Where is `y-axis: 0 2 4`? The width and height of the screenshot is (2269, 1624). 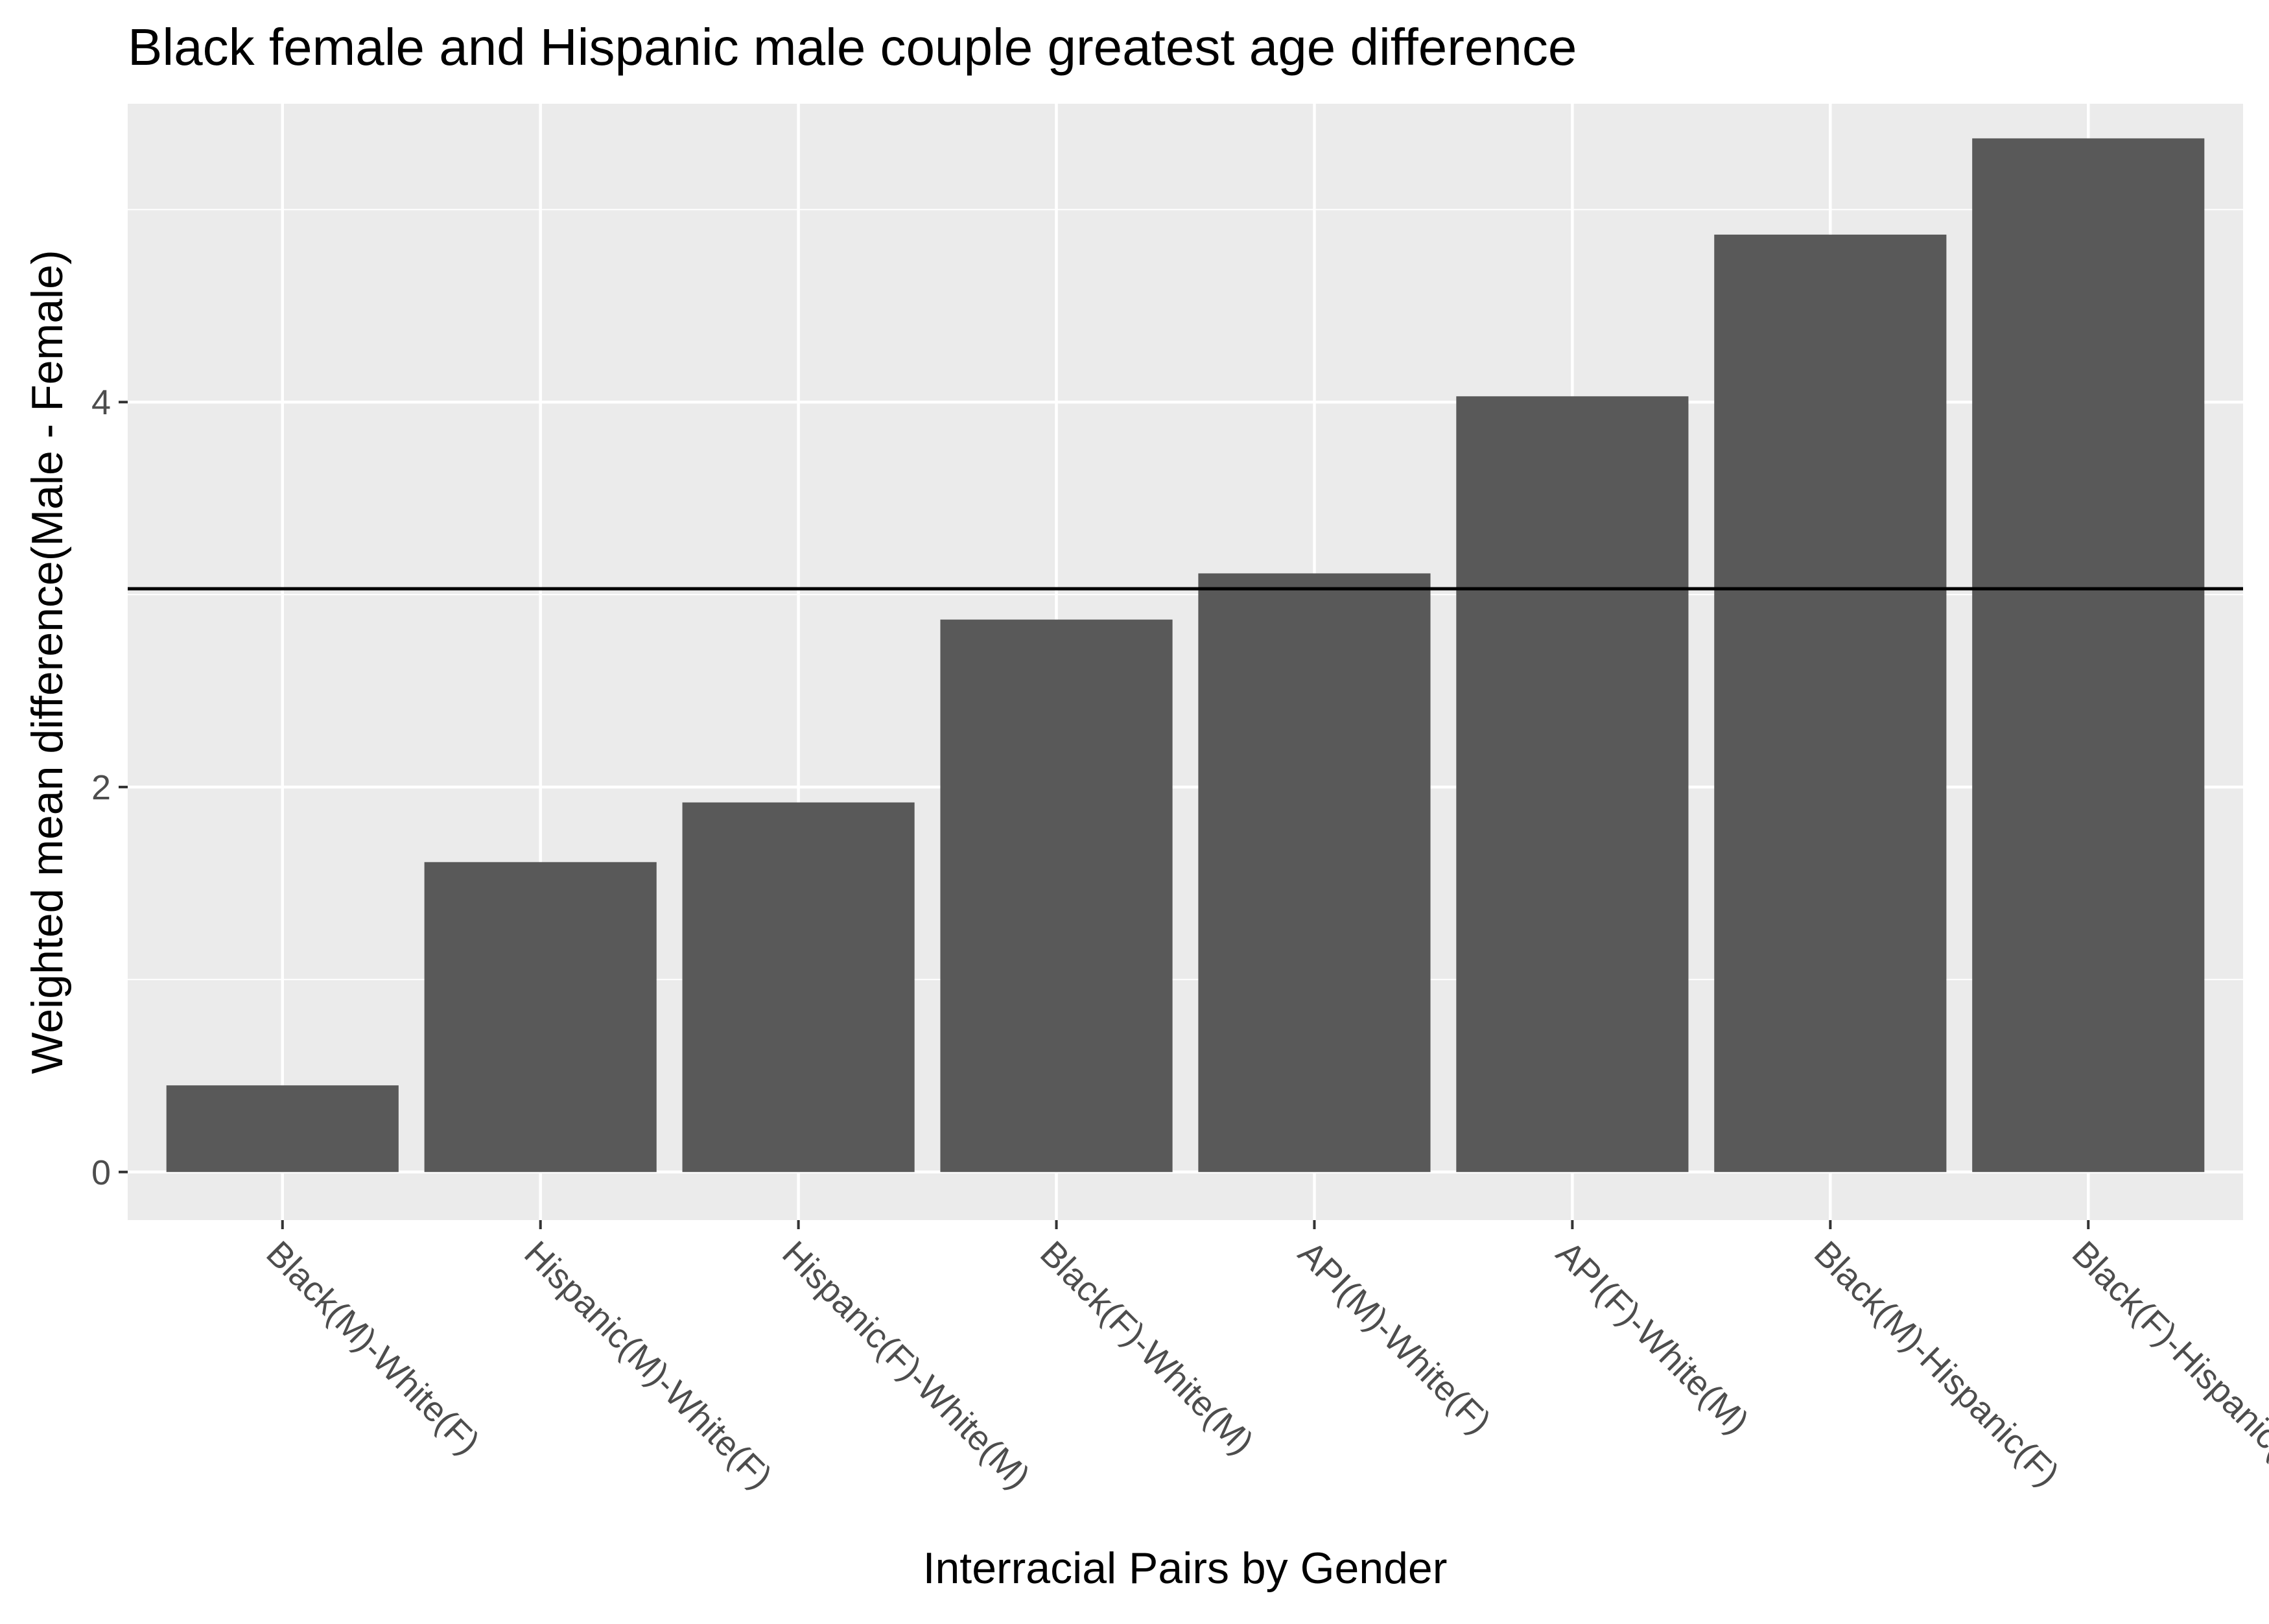
y-axis: 0 2 4 is located at coordinates (109, 787).